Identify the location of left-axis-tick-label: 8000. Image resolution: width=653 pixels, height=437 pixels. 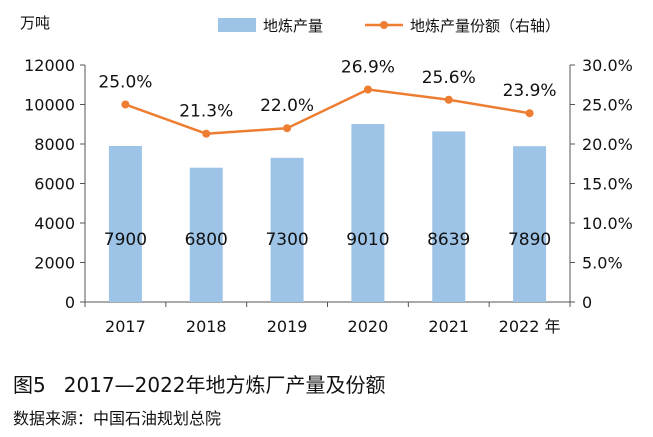
(54, 144).